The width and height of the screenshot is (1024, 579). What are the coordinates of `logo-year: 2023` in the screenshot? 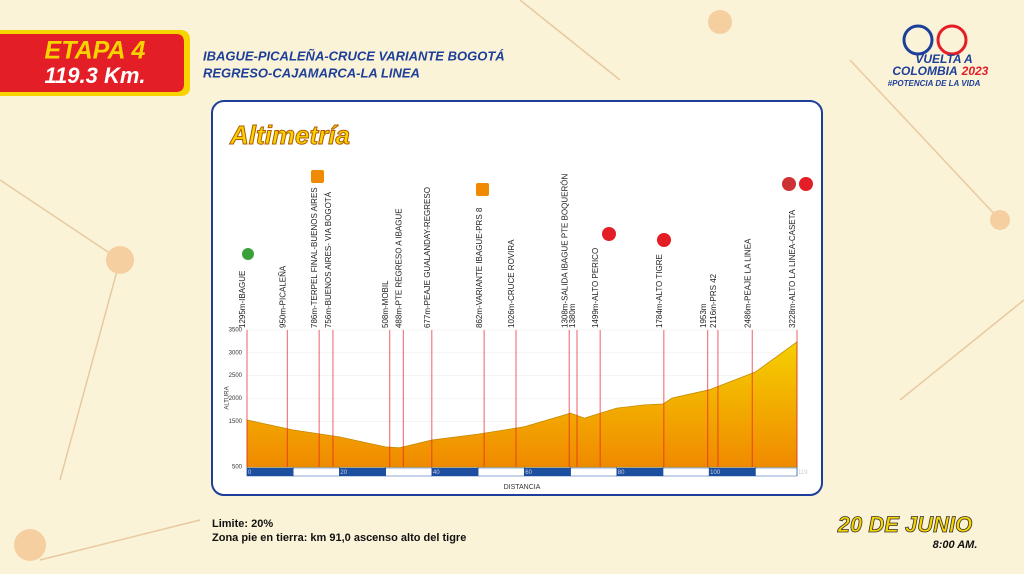 It's located at (975, 71).